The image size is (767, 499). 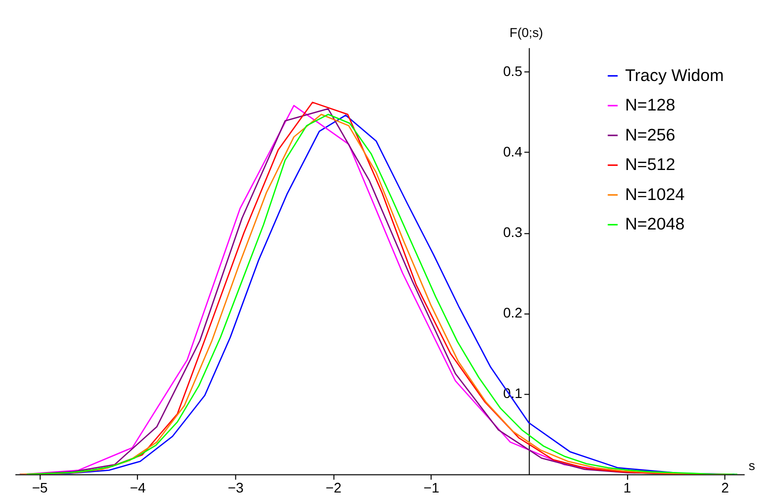 What do you see at coordinates (650, 134) in the screenshot?
I see `legend-label: N=256` at bounding box center [650, 134].